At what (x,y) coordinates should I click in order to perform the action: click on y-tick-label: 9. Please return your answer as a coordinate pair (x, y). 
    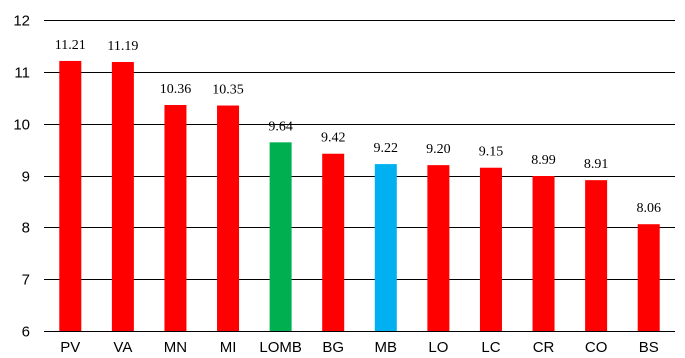
    Looking at the image, I should click on (26, 177).